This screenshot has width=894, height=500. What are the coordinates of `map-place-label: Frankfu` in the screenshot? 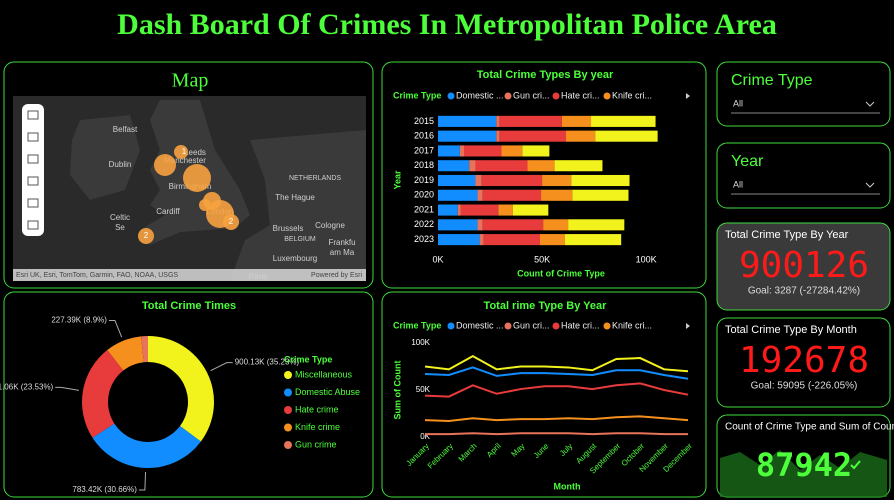 It's located at (341, 242).